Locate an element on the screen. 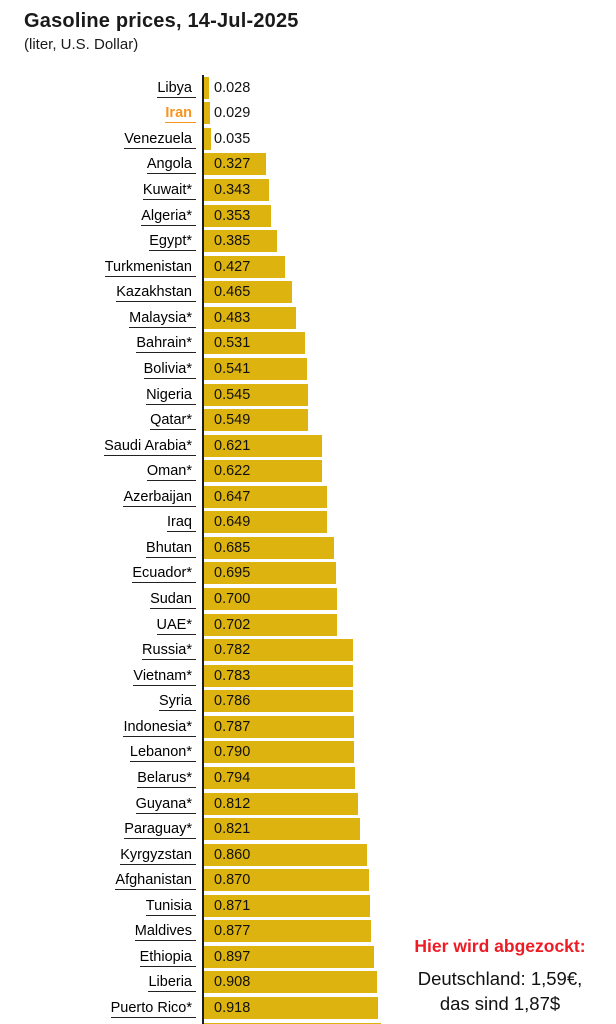 This screenshot has height=1024, width=616. country-label-cell: Kazakhstan is located at coordinates (101, 293).